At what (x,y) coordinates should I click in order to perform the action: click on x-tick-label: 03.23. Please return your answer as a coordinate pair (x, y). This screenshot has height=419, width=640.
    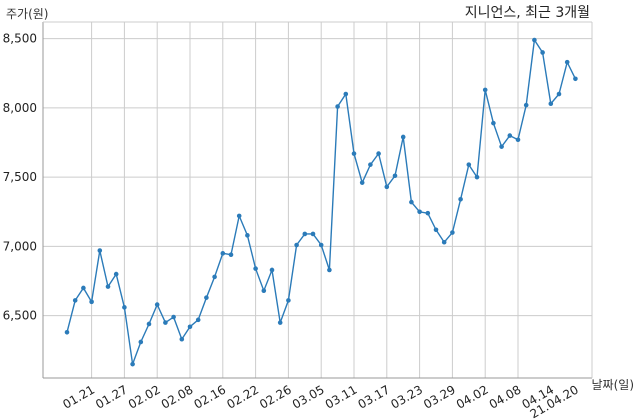
    Looking at the image, I should click on (406, 396).